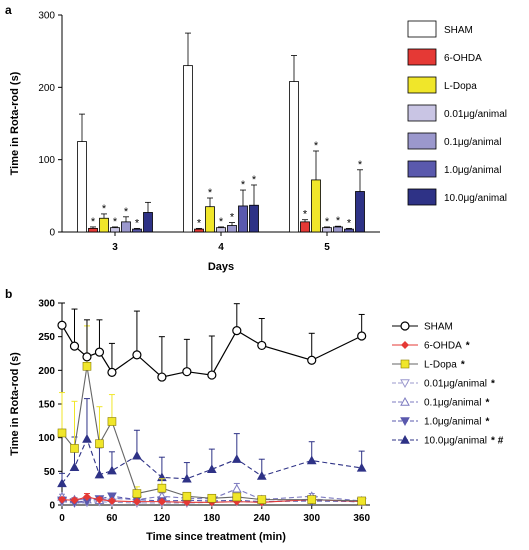 The width and height of the screenshot is (529, 550). Describe the element at coordinates (497, 441) in the screenshot. I see `legend-significance-mark: * #` at that location.